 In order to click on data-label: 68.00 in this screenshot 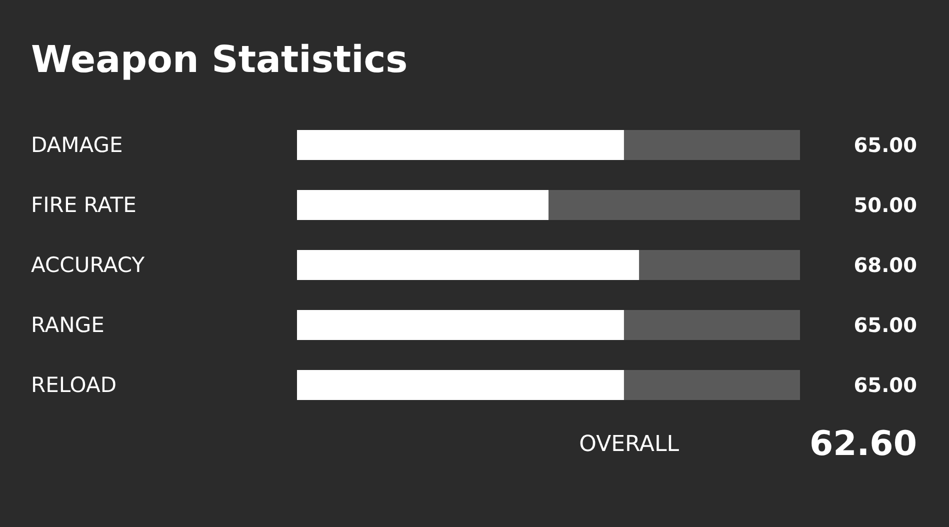, I will do `click(885, 265)`.